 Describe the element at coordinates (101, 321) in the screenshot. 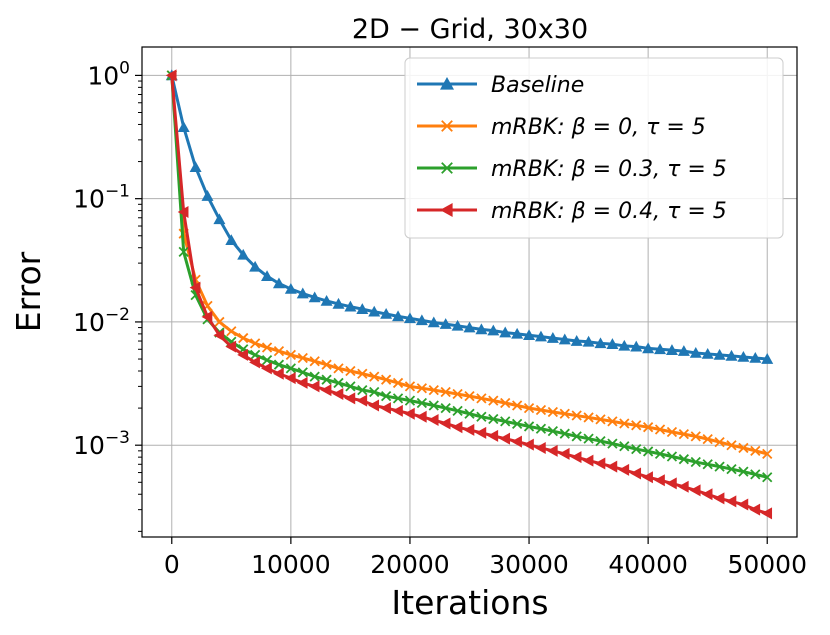

I see `y-tick-label: 10⁻²` at that location.